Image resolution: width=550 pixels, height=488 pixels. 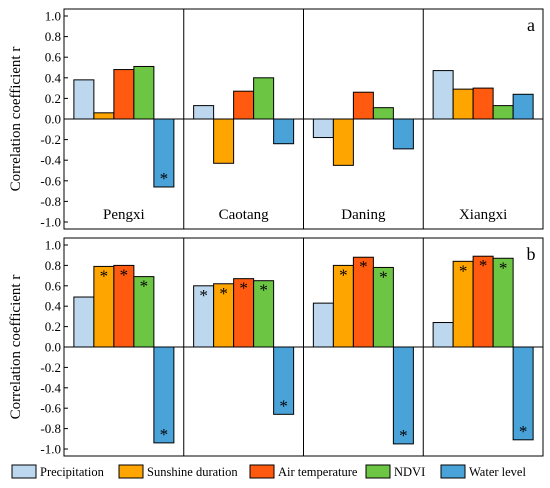 I want to click on legend-label: NDVI, so click(x=409, y=472).